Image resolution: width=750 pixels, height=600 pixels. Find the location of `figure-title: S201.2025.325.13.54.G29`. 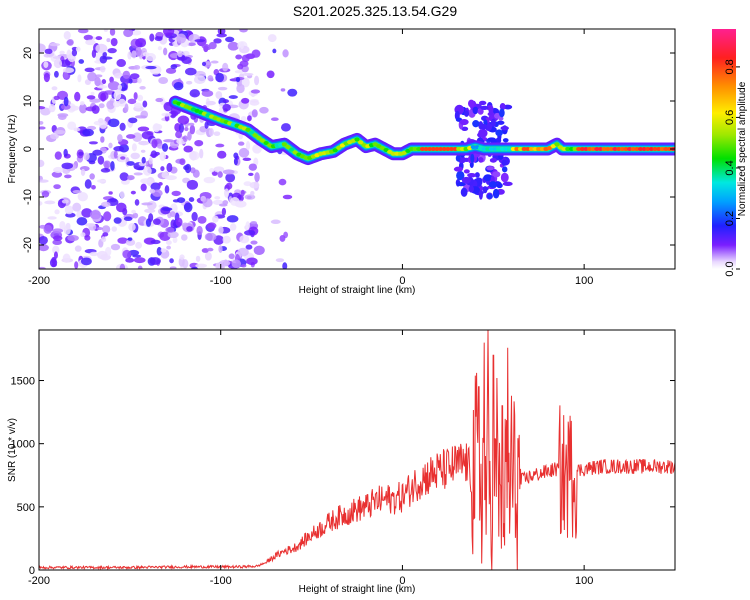

figure-title: S201.2025.325.13.54.G29 is located at coordinates (375, 11).